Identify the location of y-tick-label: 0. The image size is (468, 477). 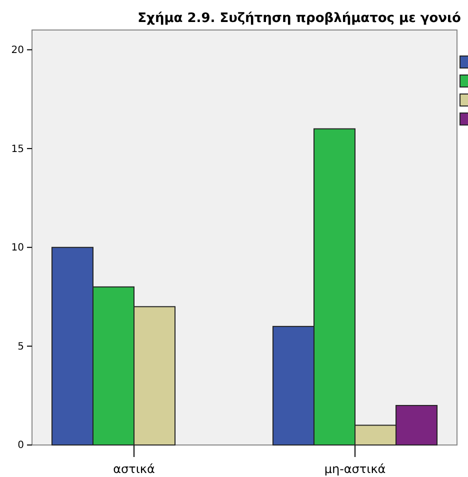
(21, 446).